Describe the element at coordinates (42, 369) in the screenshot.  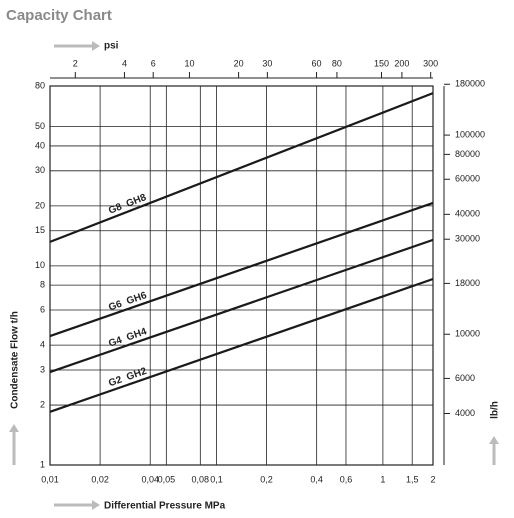
I see `y-tick-label: 3` at that location.